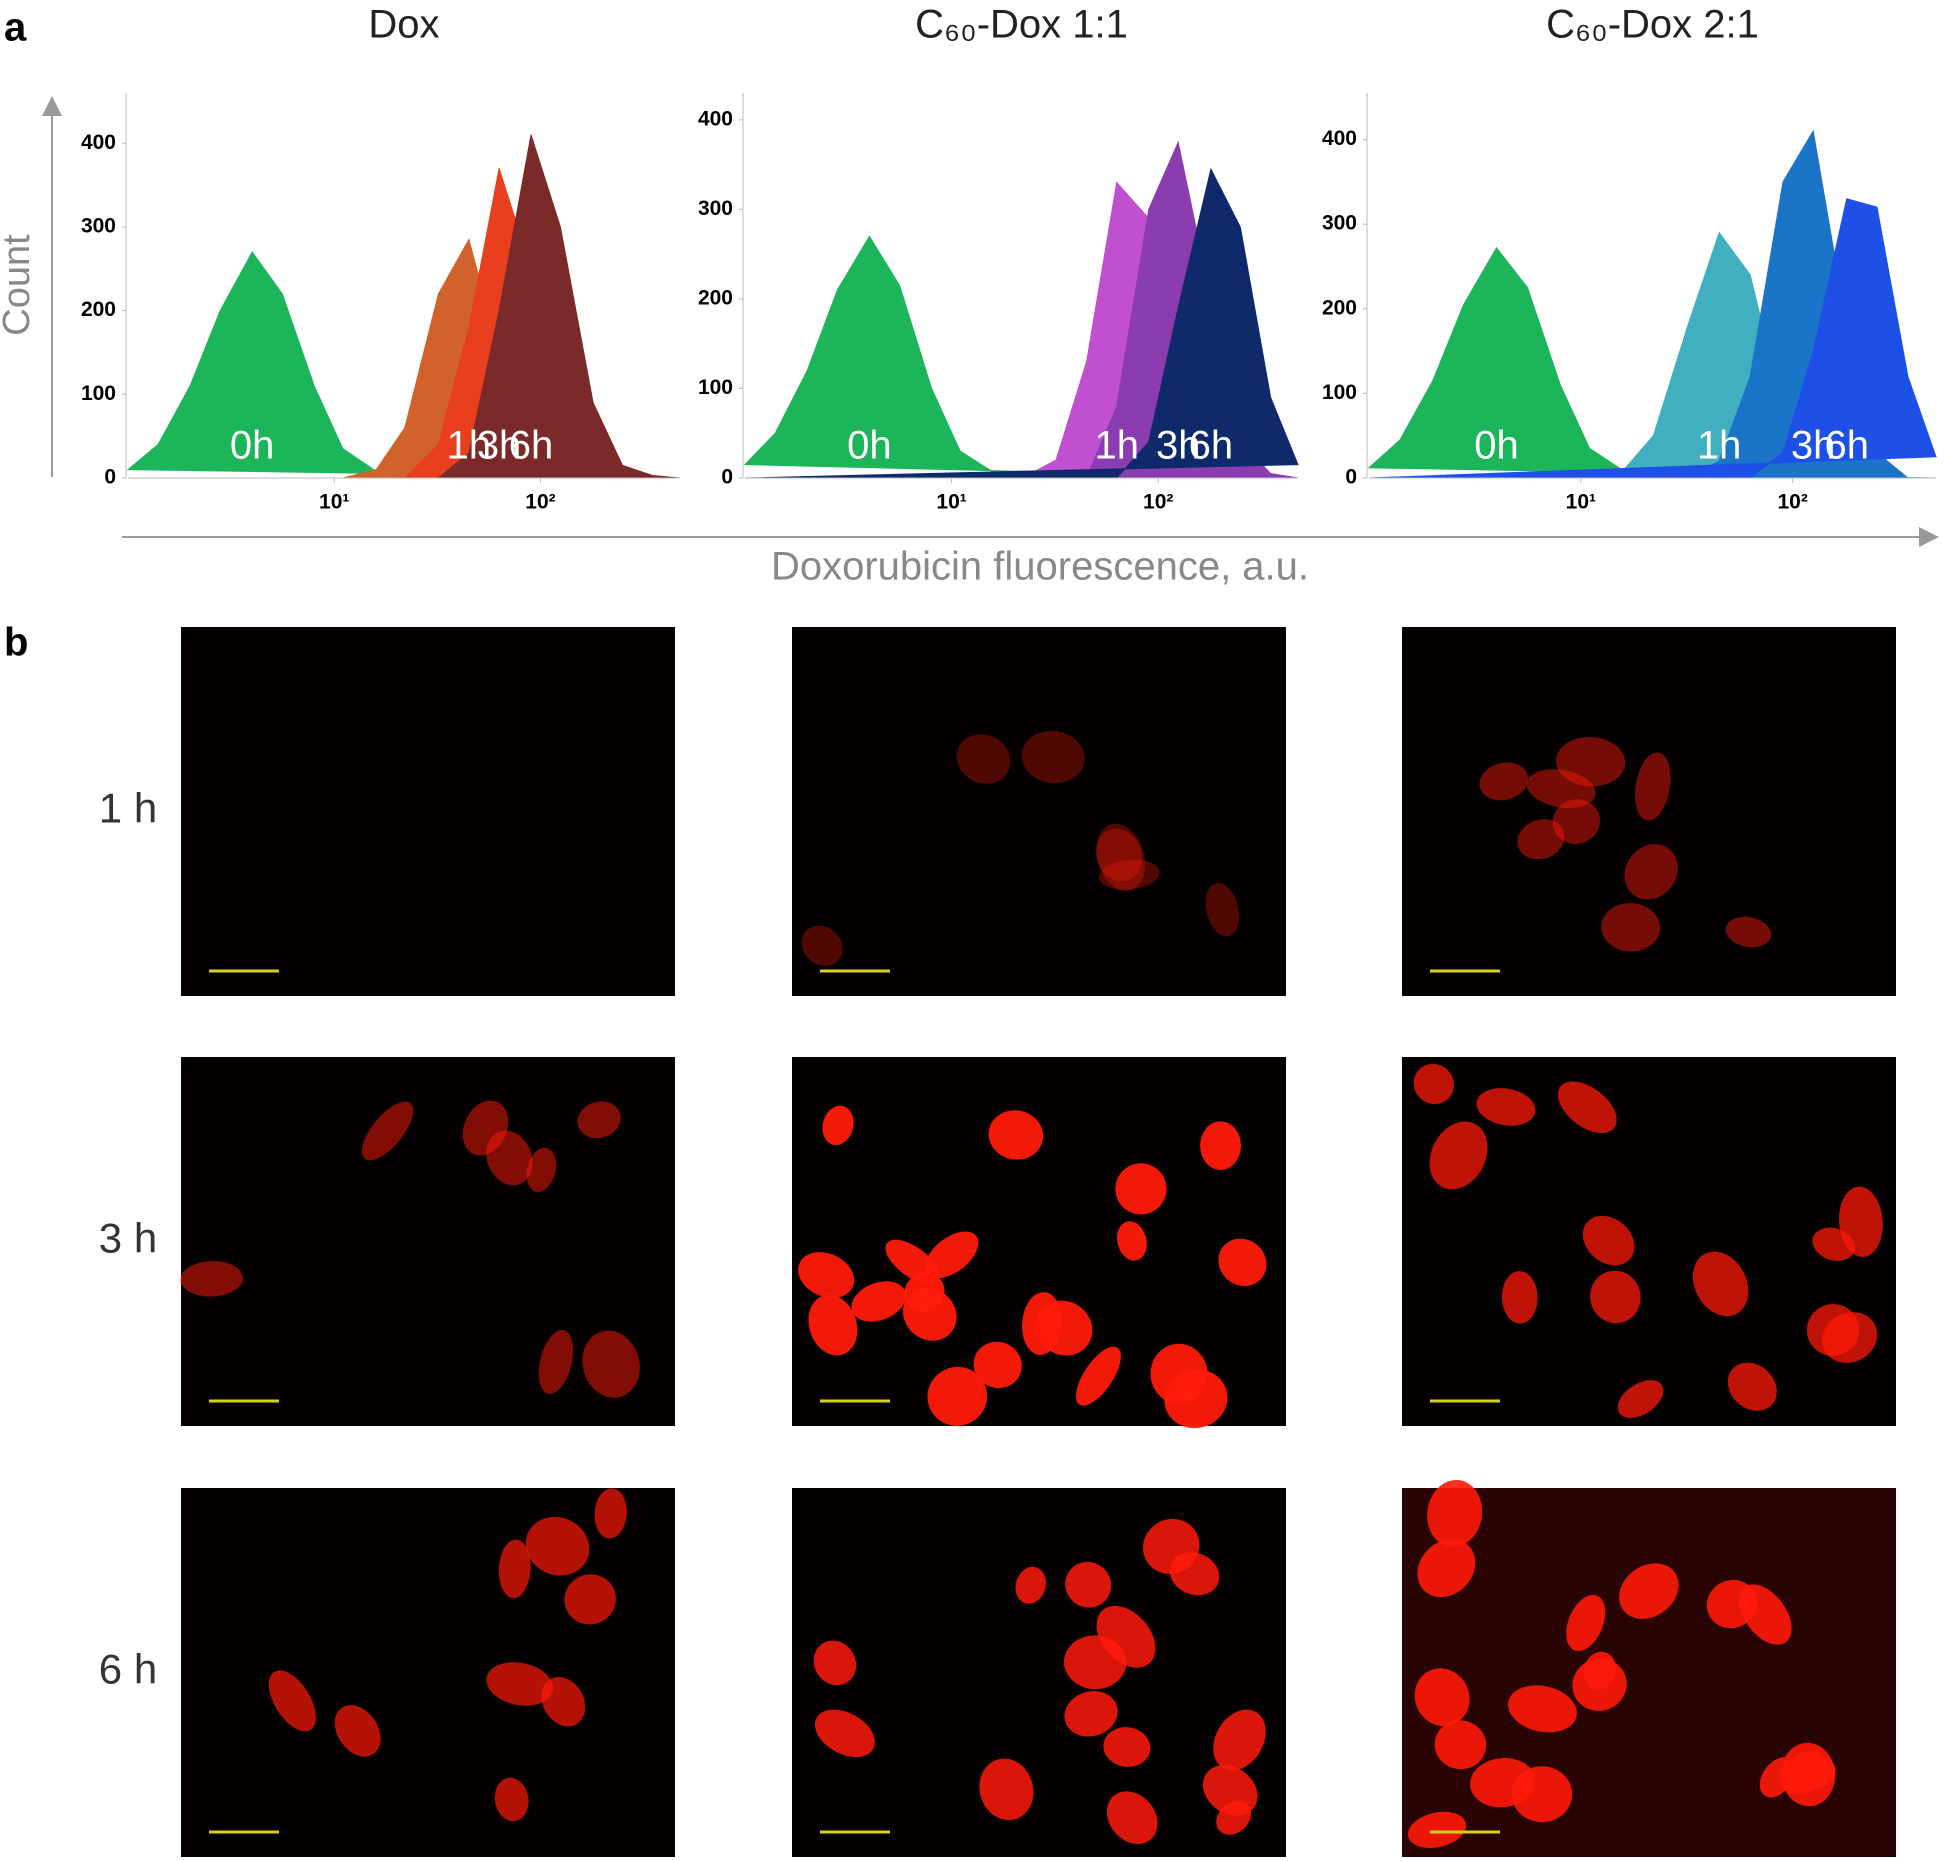  What do you see at coordinates (1652, 25) in the screenshot?
I see `chart-title: C₆₀-Dox 2:1` at bounding box center [1652, 25].